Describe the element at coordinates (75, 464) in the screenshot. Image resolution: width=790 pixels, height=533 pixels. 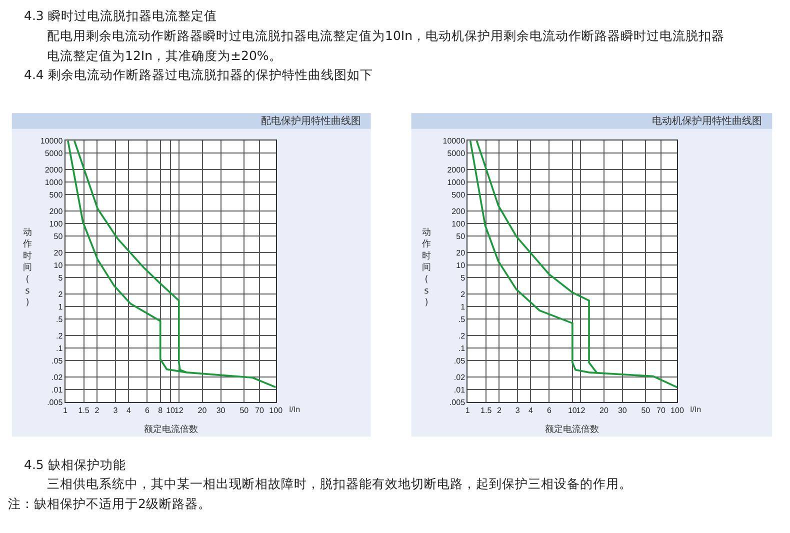
I see `text: 4.5 缺相保护功能` at that location.